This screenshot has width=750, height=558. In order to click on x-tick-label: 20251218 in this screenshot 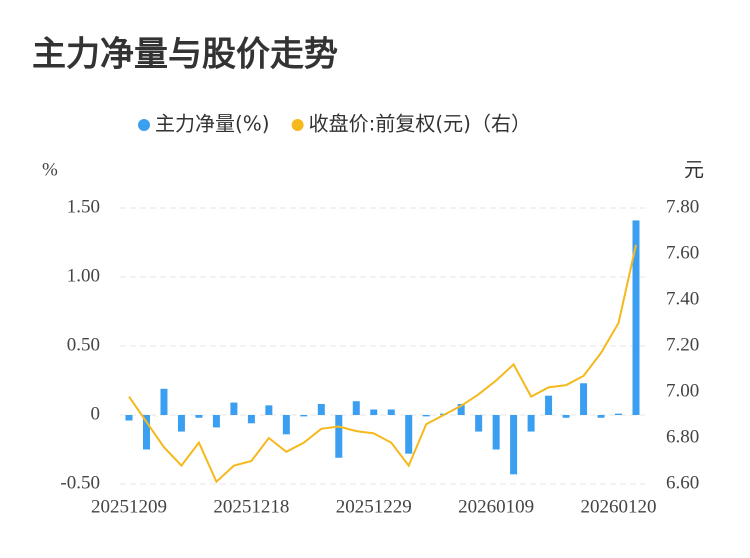, I will do `click(251, 506)`.